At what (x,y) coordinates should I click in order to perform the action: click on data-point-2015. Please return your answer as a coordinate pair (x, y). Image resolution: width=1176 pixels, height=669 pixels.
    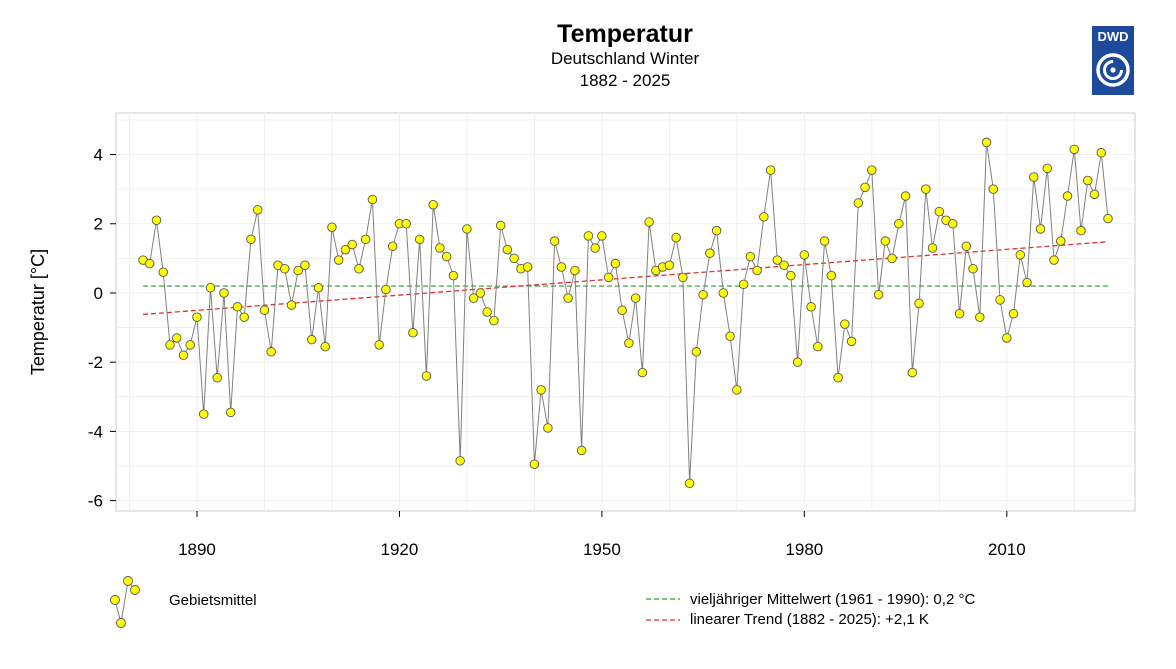
    Looking at the image, I should click on (1040, 229).